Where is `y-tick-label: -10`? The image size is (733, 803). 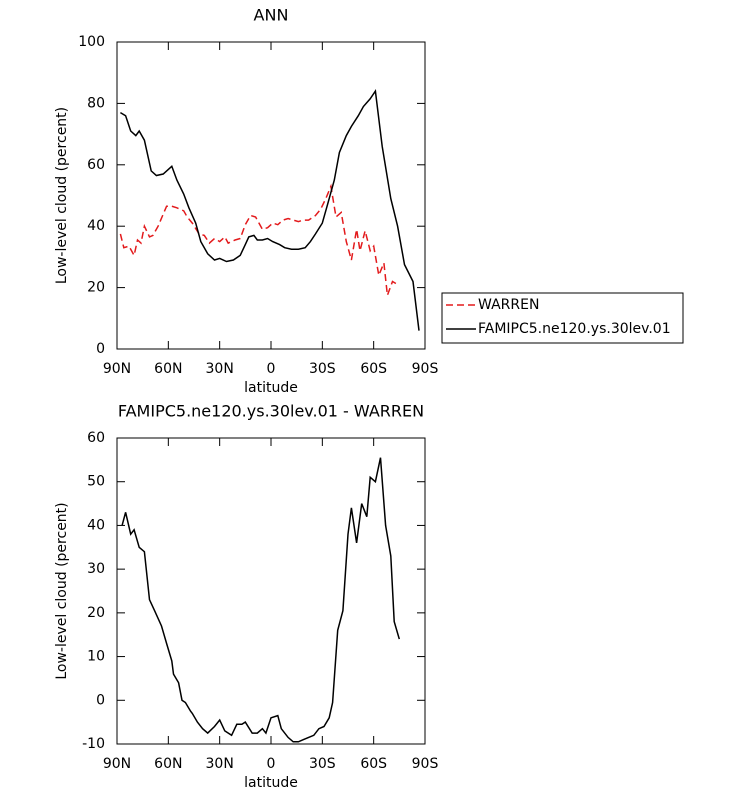
y-tick-label: -10 is located at coordinates (93, 744).